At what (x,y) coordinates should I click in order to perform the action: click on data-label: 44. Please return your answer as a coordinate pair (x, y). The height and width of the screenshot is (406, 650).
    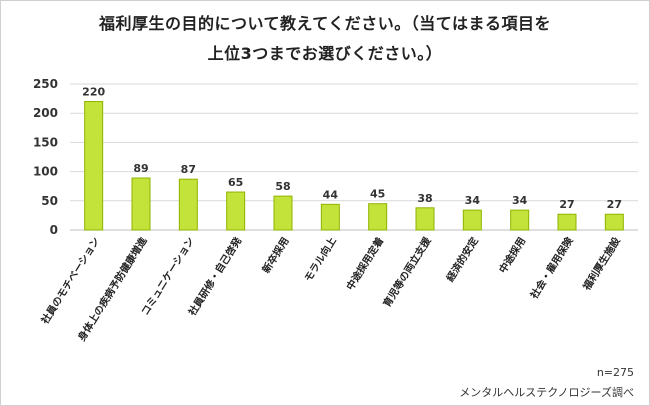
    Looking at the image, I should click on (331, 194).